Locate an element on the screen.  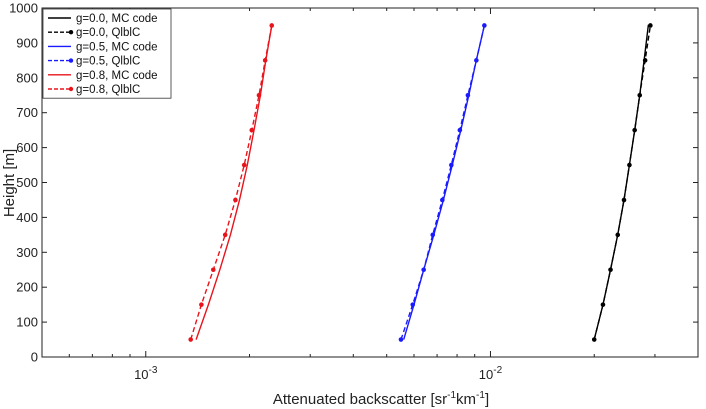
y-tick-label: 900 is located at coordinates (27, 42).